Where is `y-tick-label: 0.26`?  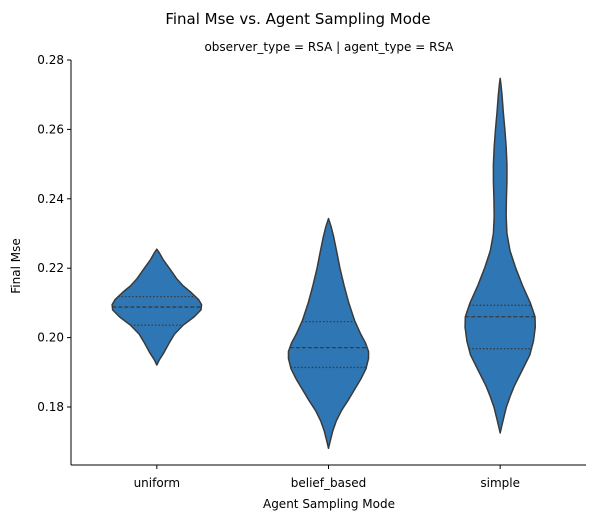
y-tick-label: 0.26 is located at coordinates (50, 129).